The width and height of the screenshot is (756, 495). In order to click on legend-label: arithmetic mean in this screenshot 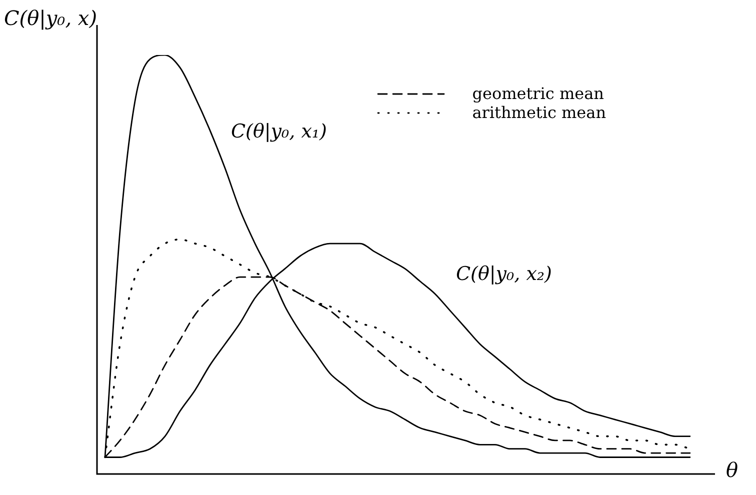, I will do `click(539, 112)`.